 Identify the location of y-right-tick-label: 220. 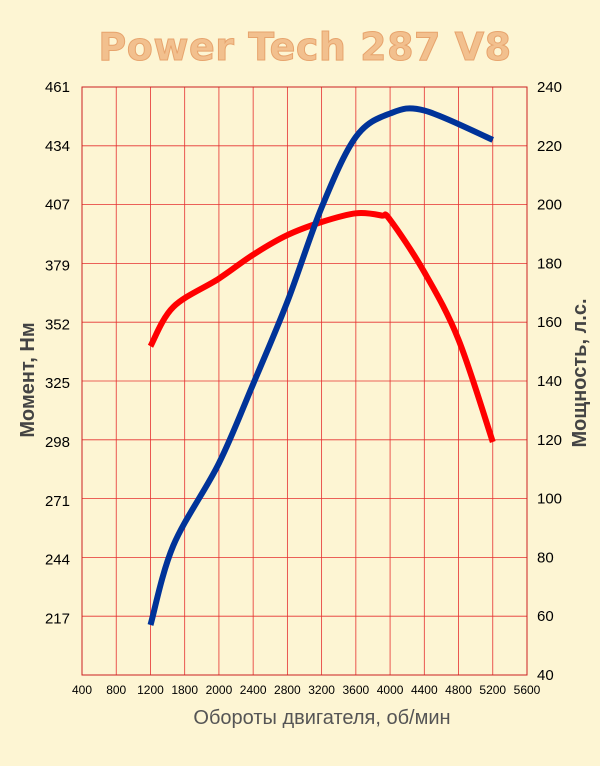
(549, 146).